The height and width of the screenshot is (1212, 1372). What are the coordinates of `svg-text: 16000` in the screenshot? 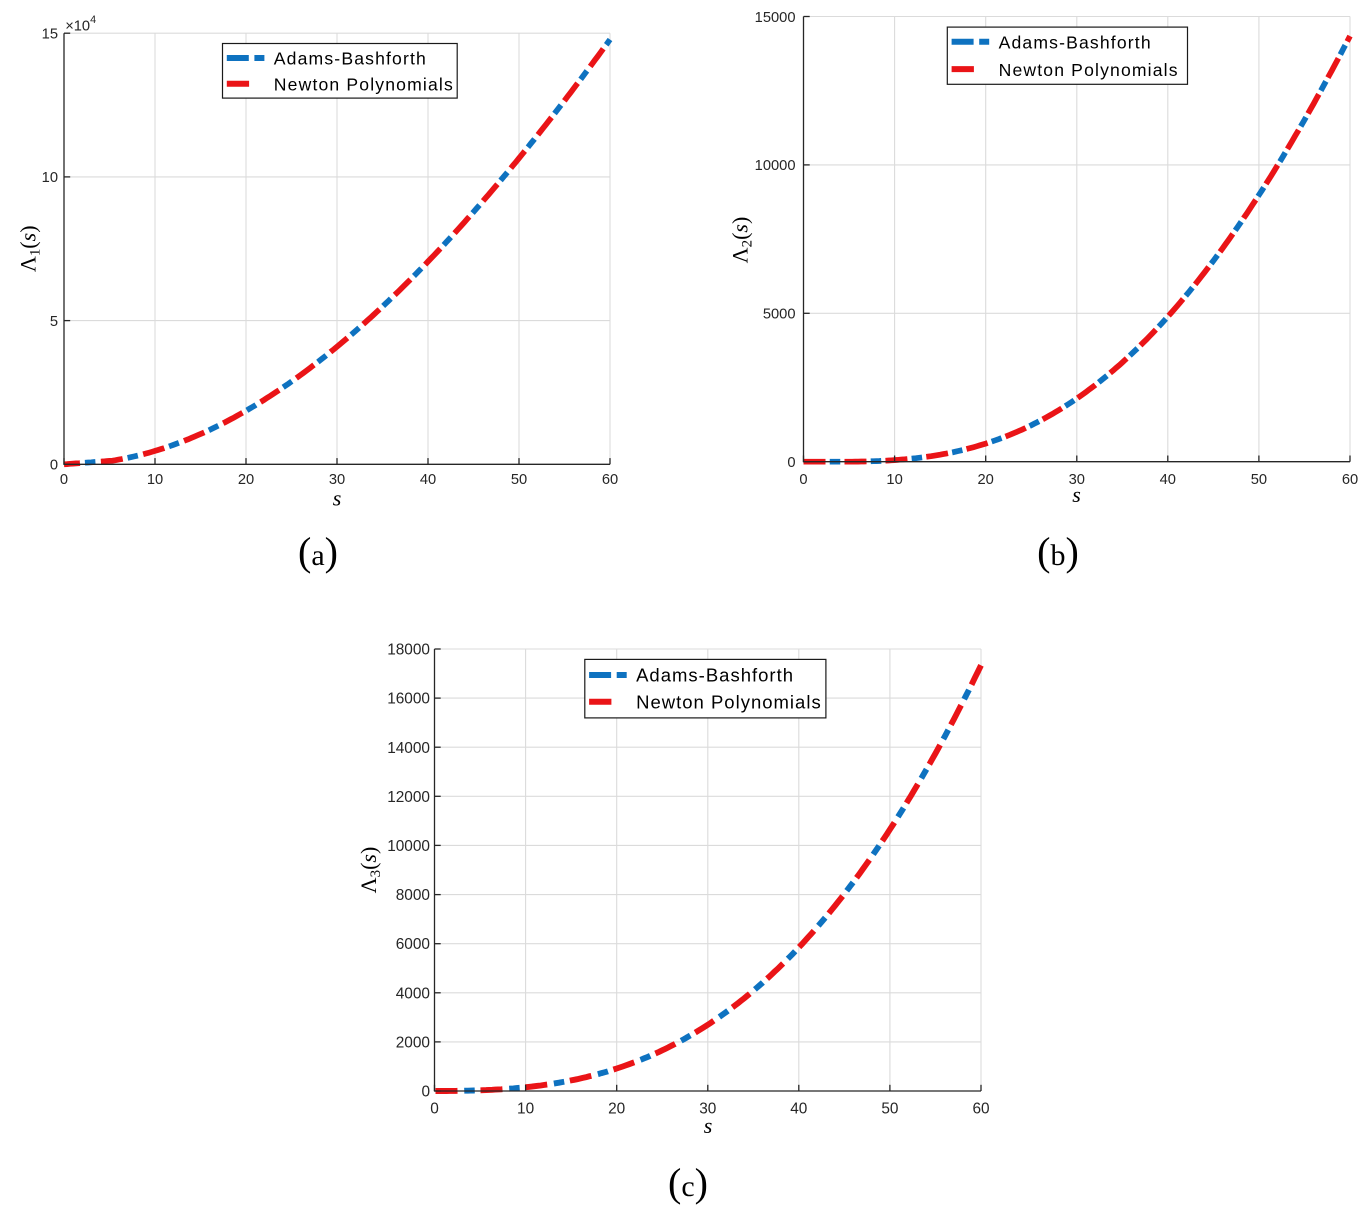 It's located at (408, 699).